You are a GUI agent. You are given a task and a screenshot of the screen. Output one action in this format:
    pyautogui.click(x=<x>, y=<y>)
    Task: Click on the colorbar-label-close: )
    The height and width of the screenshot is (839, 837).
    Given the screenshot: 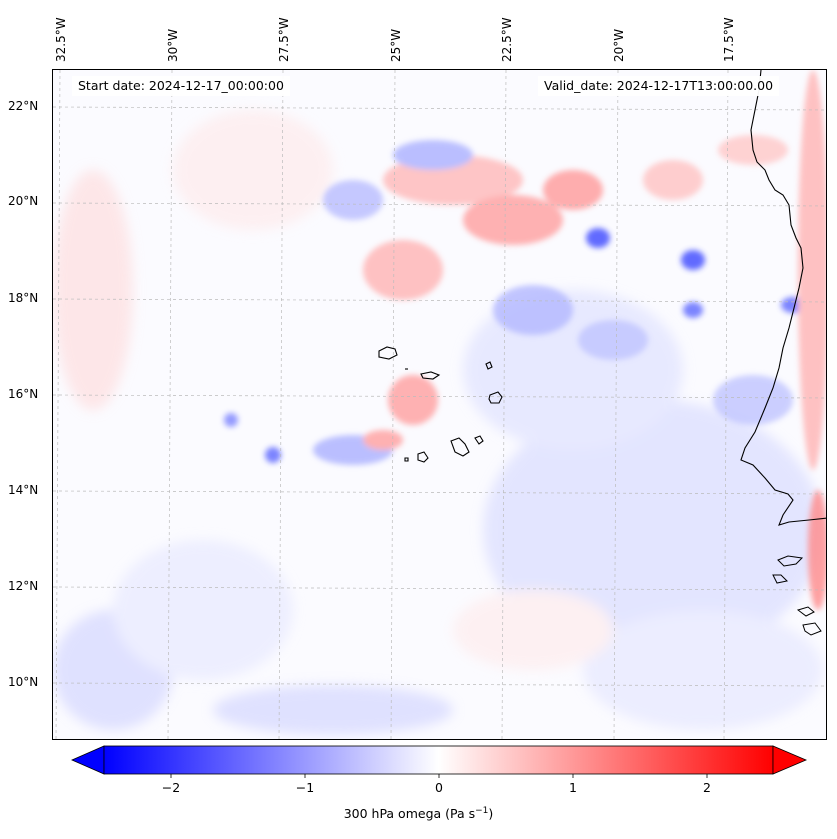 What is the action you would take?
    pyautogui.click(x=491, y=814)
    